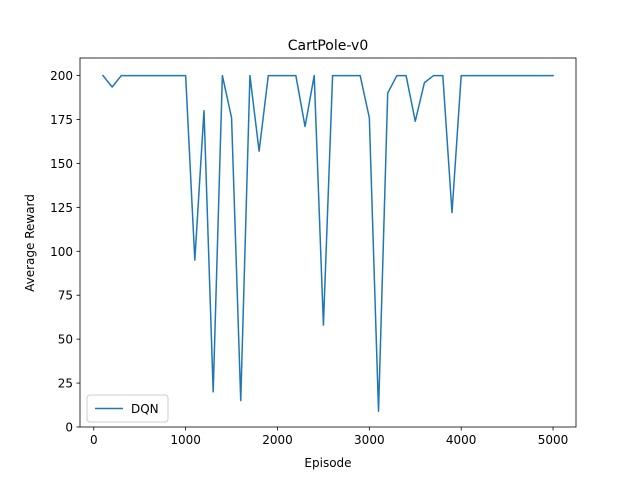  I want to click on legend: DQN, so click(127, 408).